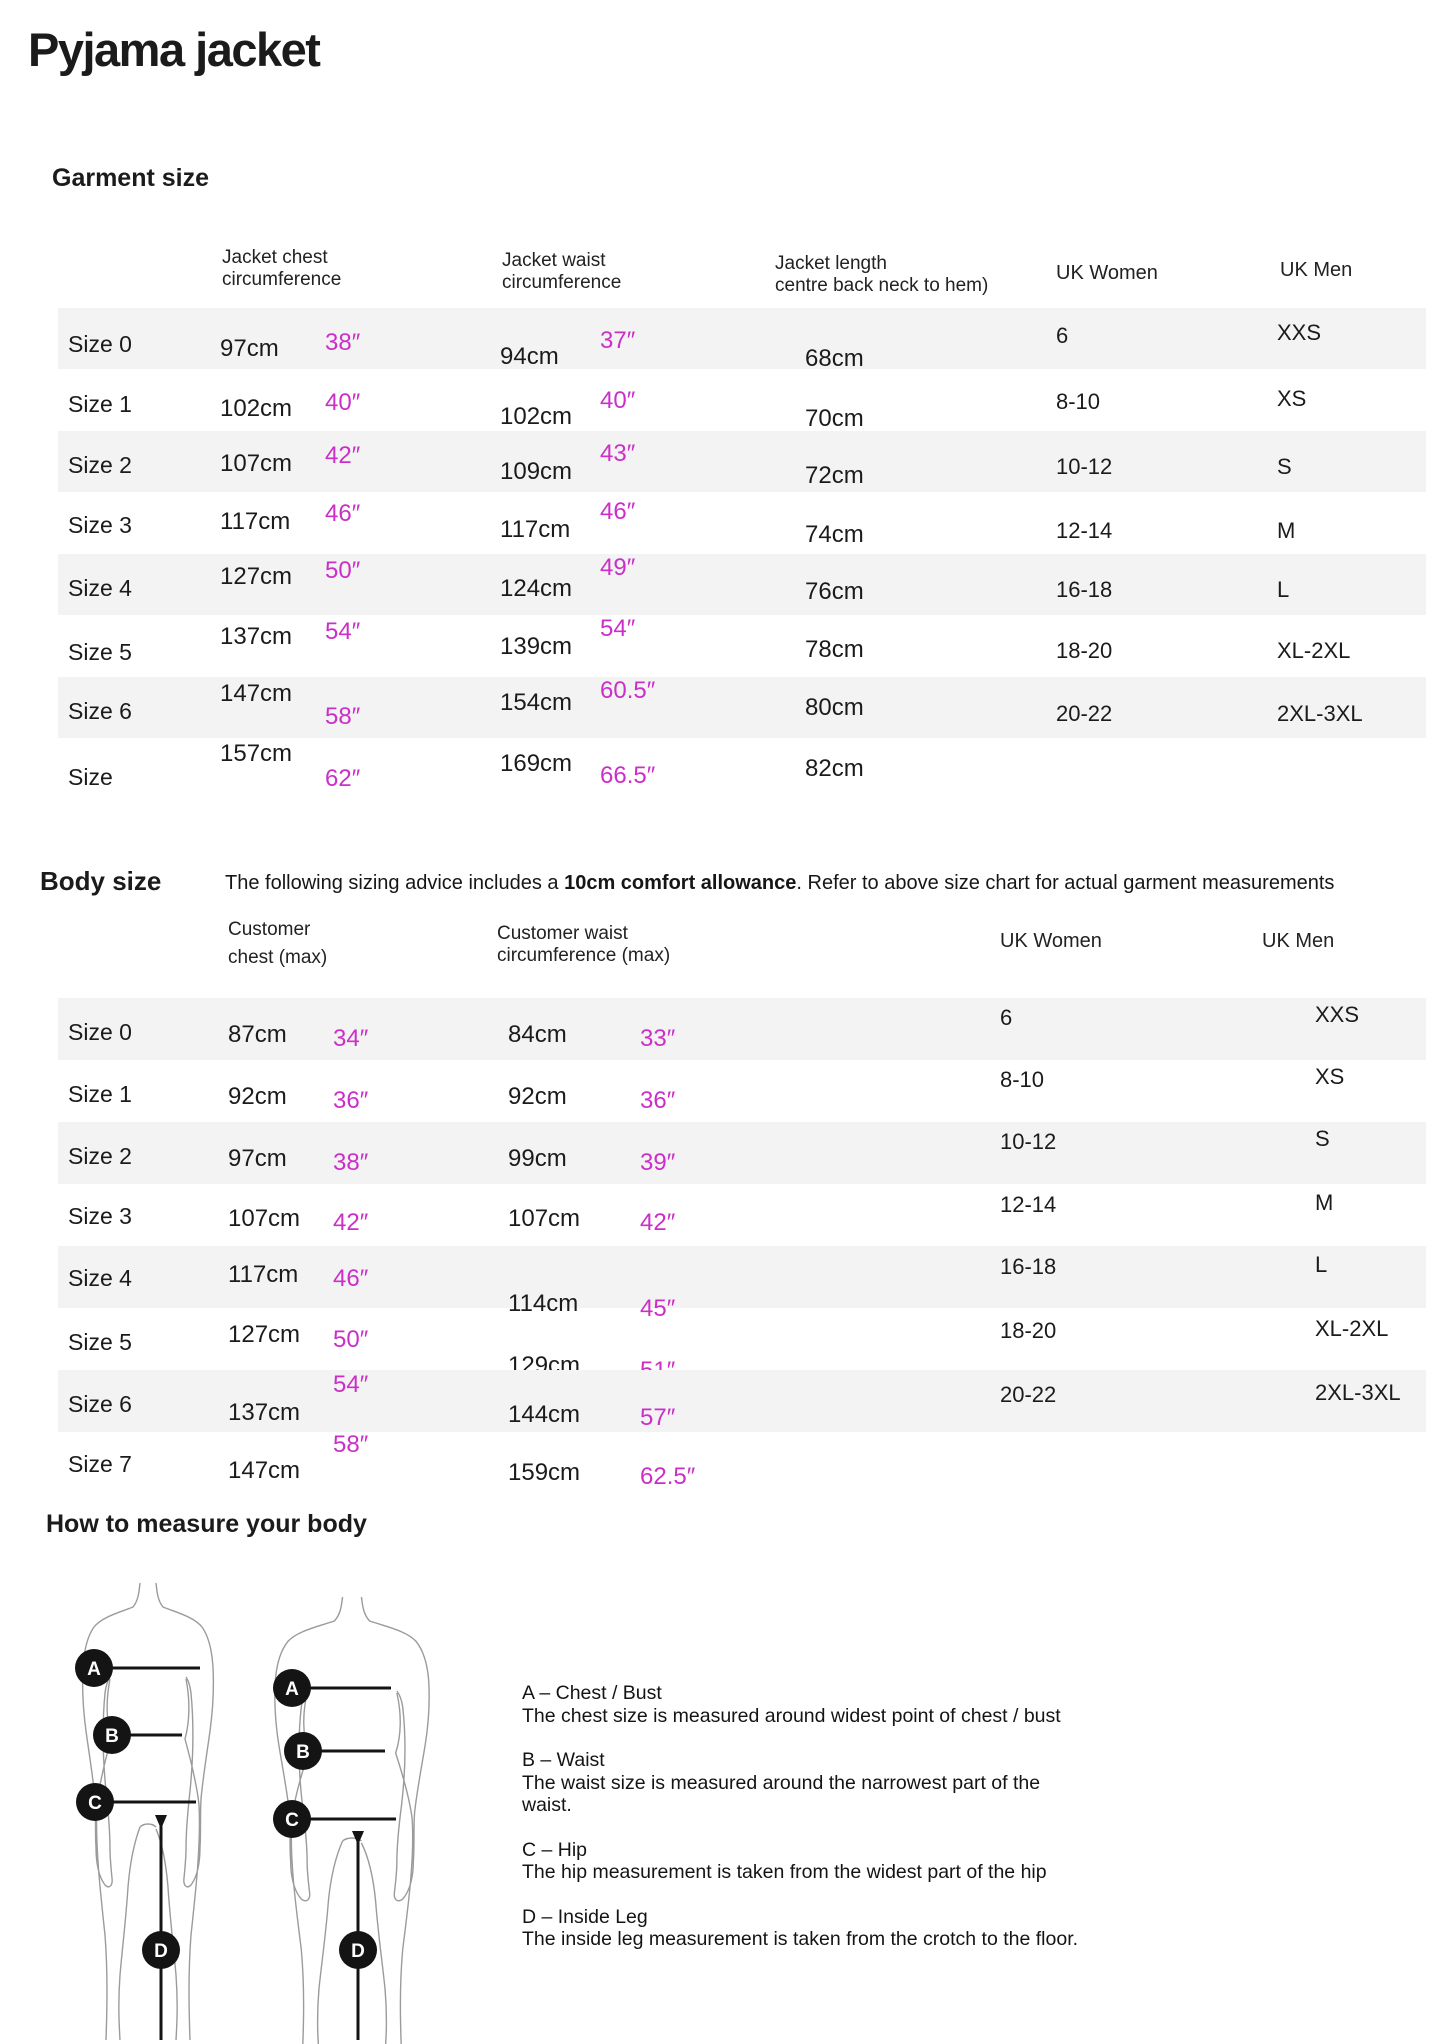  What do you see at coordinates (343, 716) in the screenshot?
I see `garment-cell-chest_in: 58″` at bounding box center [343, 716].